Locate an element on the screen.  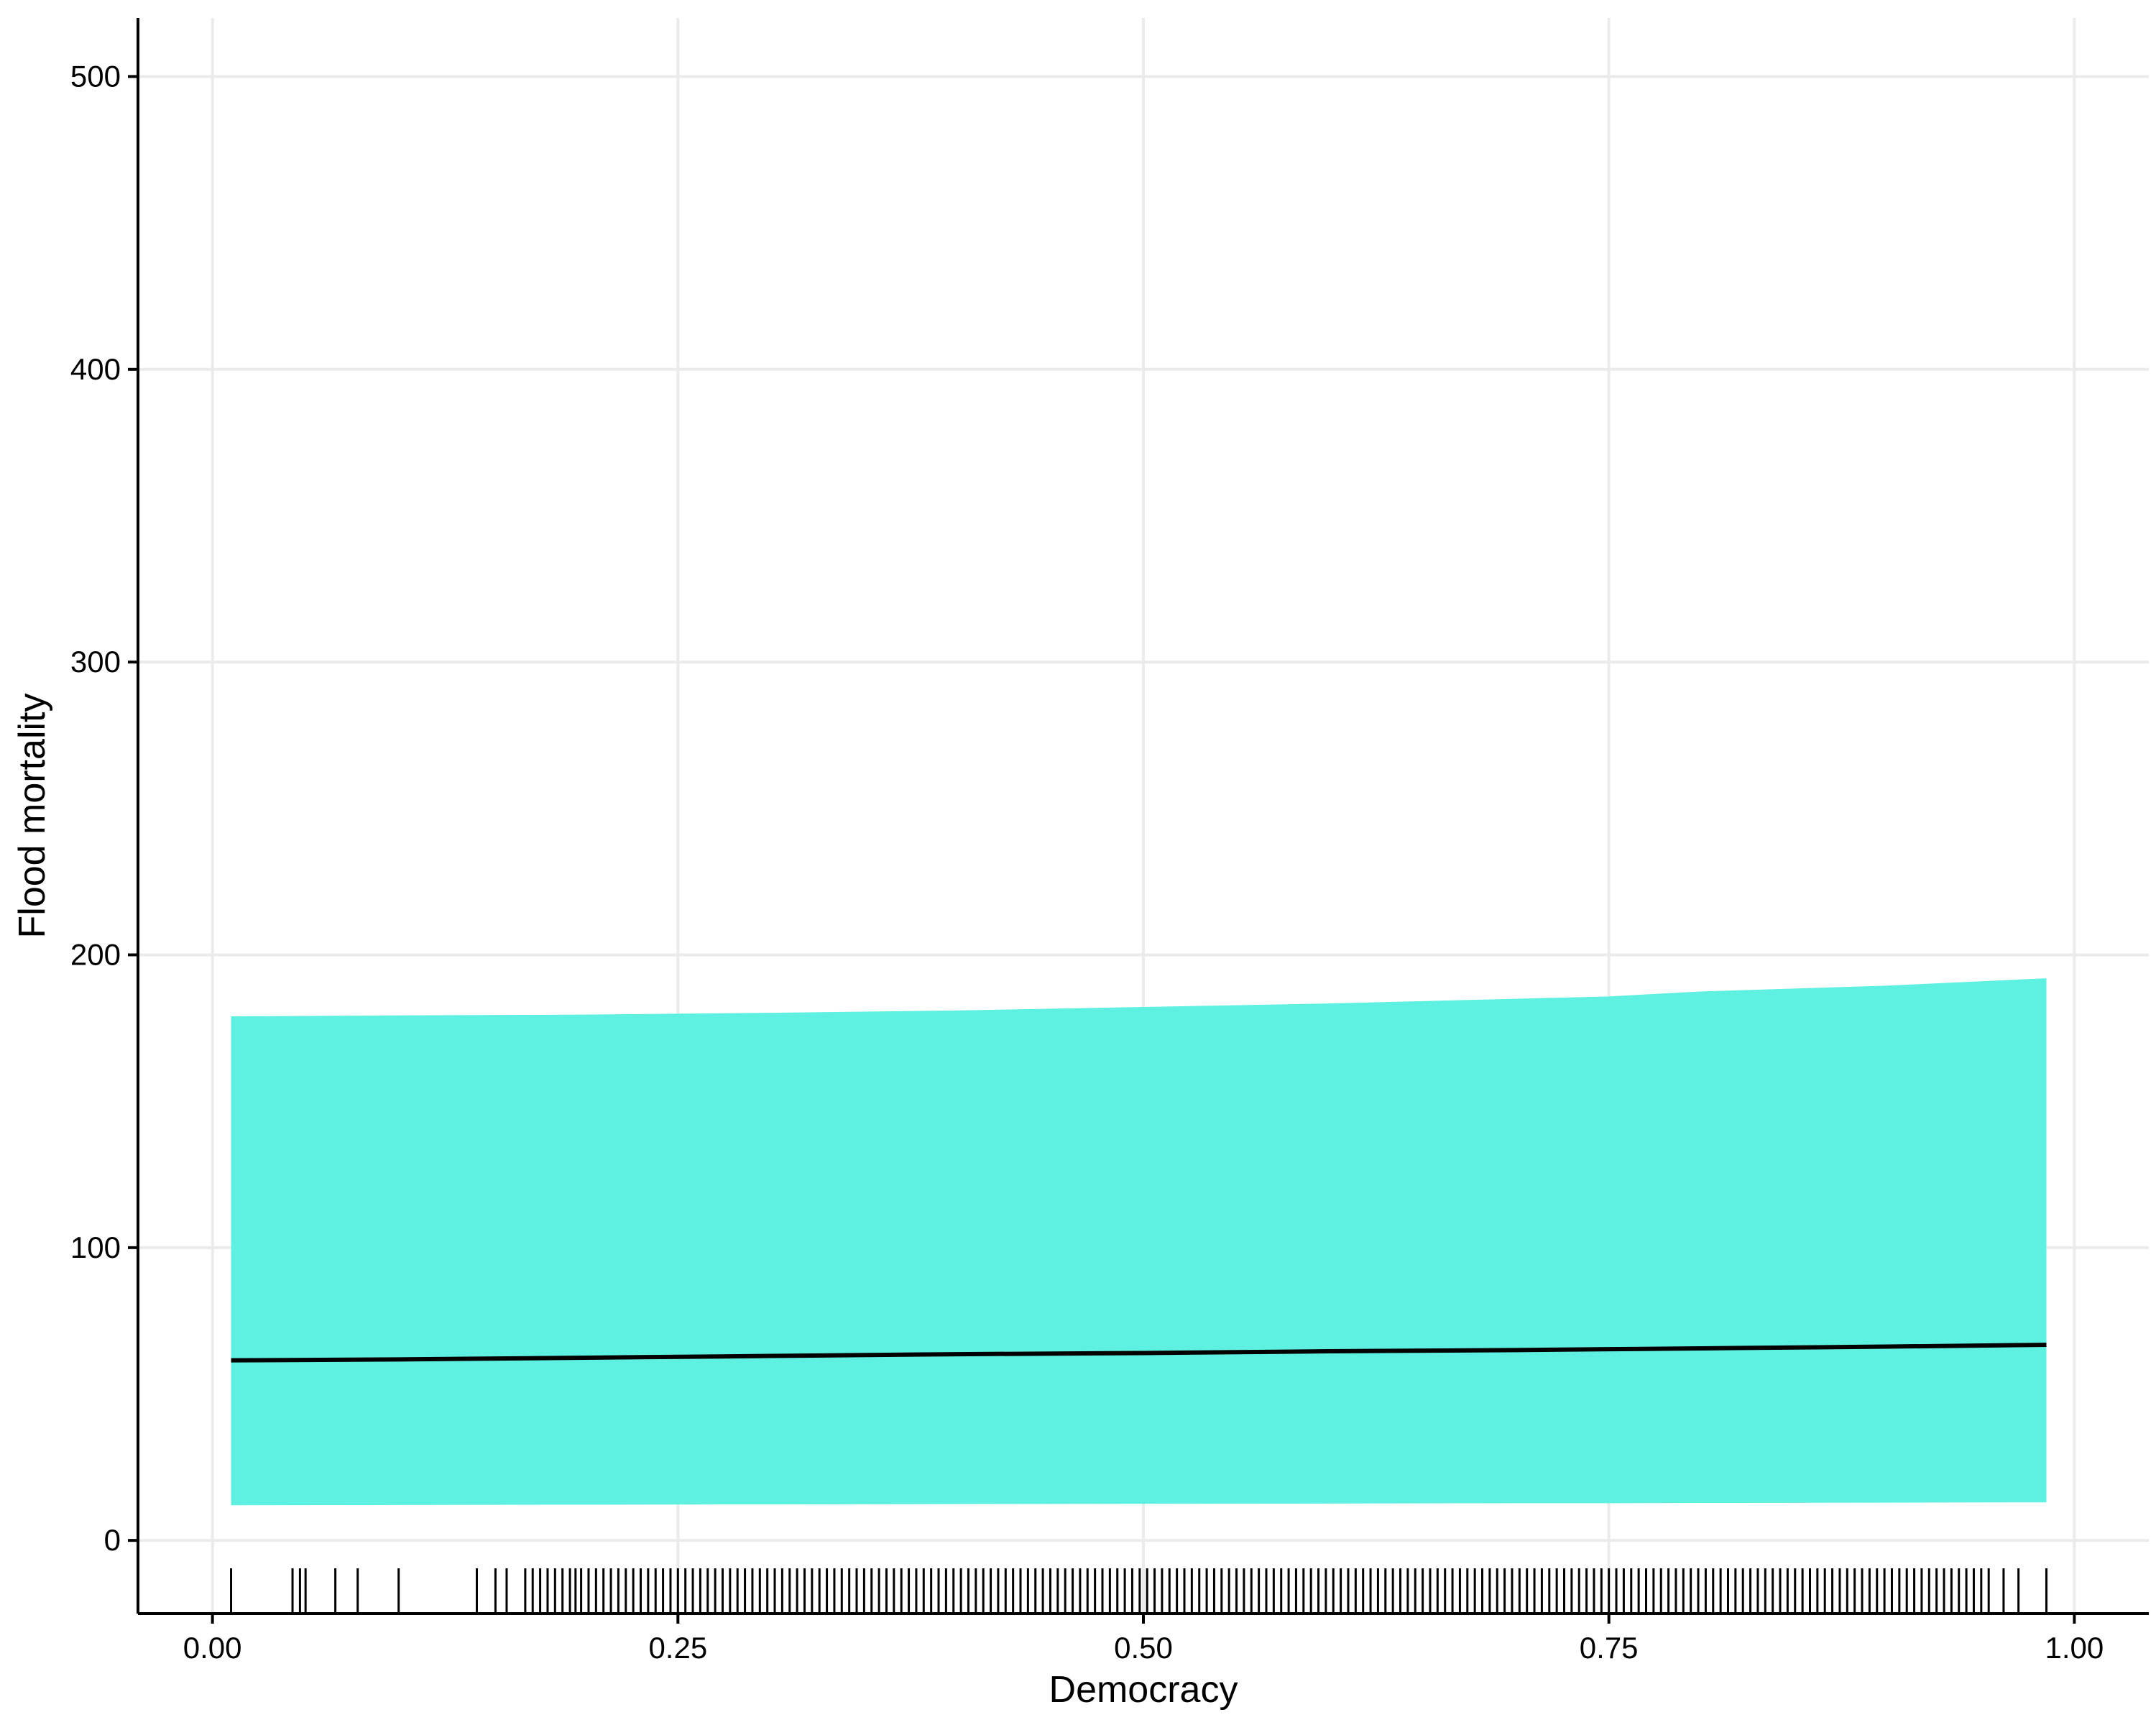
x-tick-label: 0.00 is located at coordinates (213, 1648).